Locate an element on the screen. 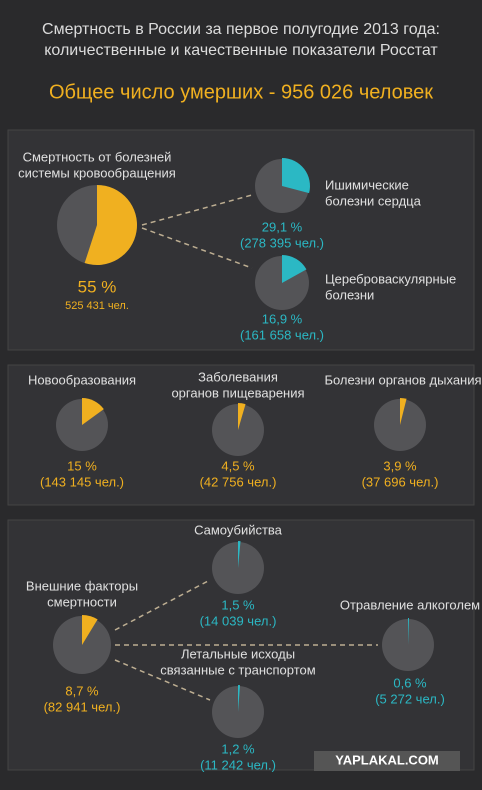  value-label: 1,2 % is located at coordinates (238, 748).